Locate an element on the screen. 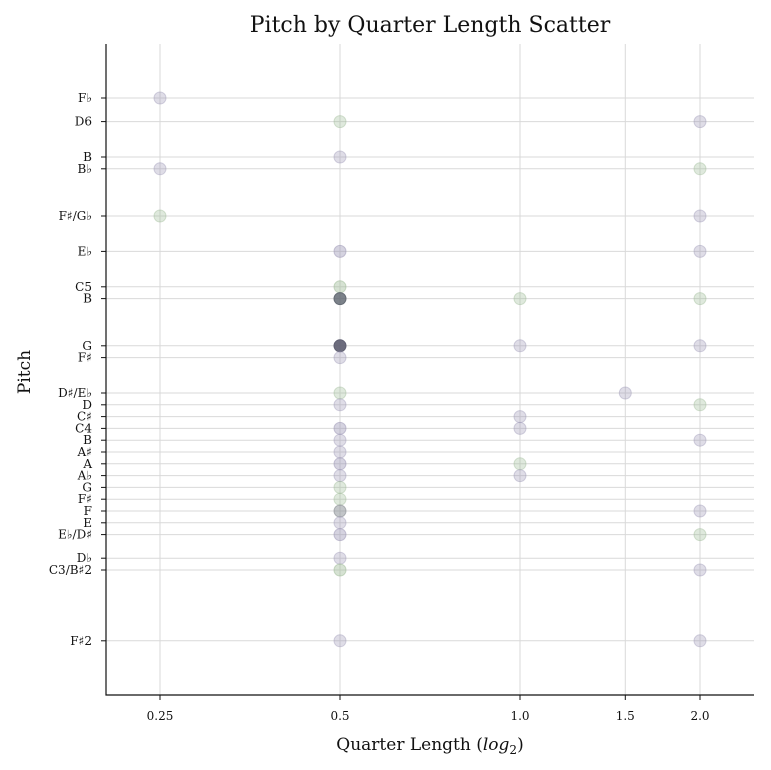 This screenshot has width=771, height=770. y-tick-label: E♭ is located at coordinates (85, 251).